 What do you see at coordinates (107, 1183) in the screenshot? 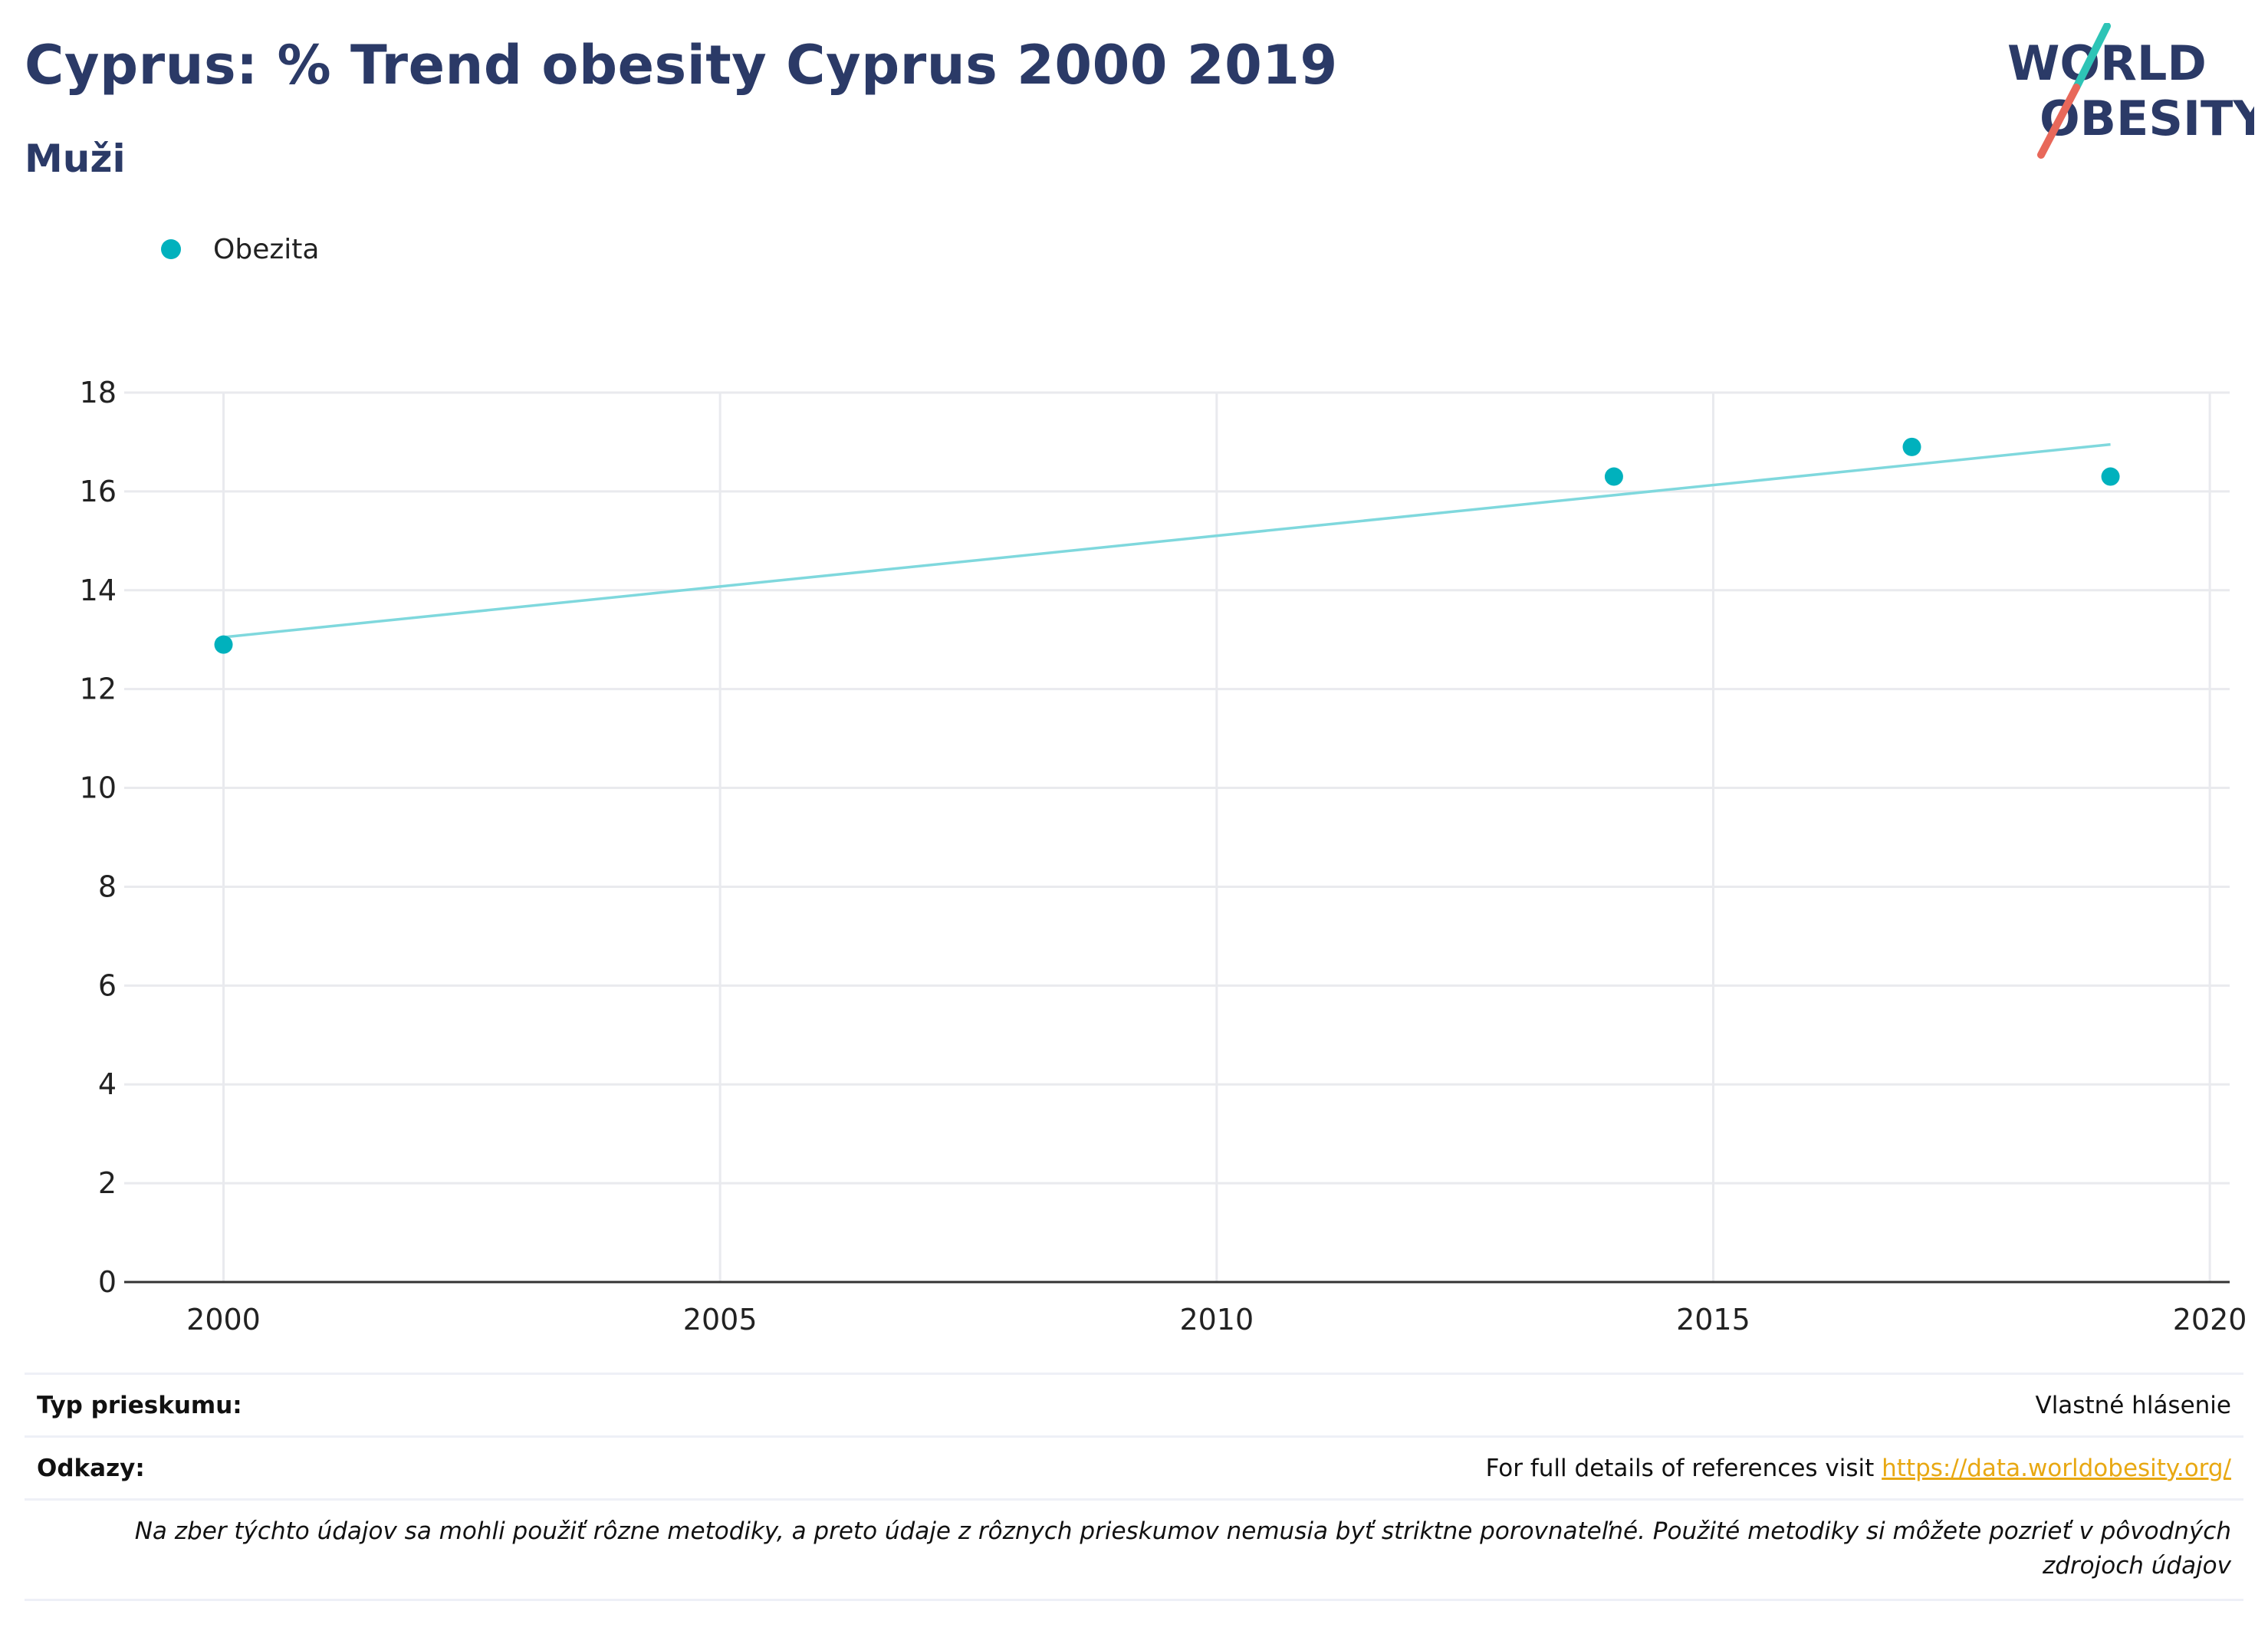
I see `y-tick-label: 2` at bounding box center [107, 1183].